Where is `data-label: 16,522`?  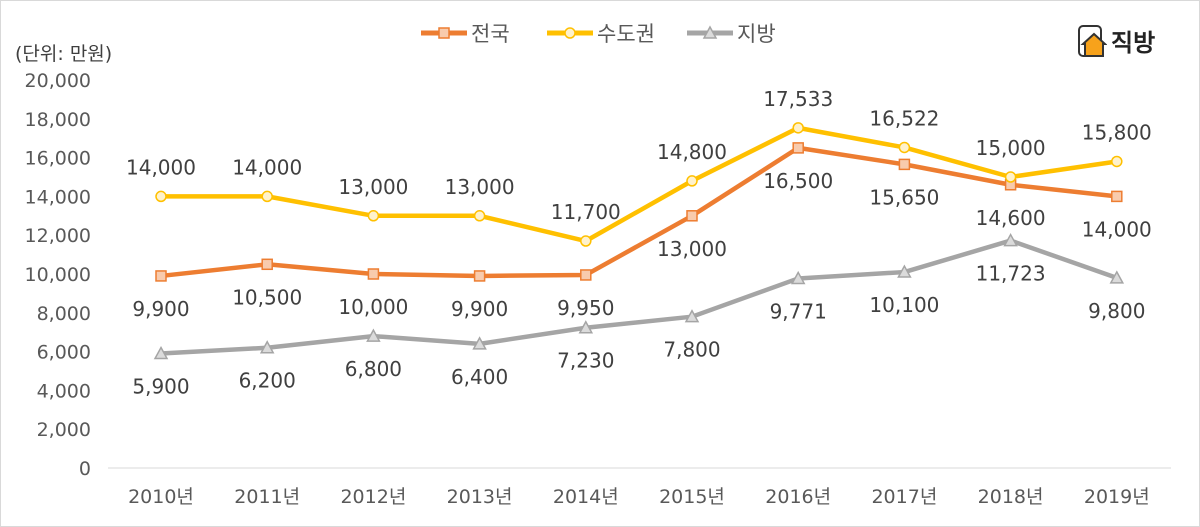 data-label: 16,522 is located at coordinates (904, 118).